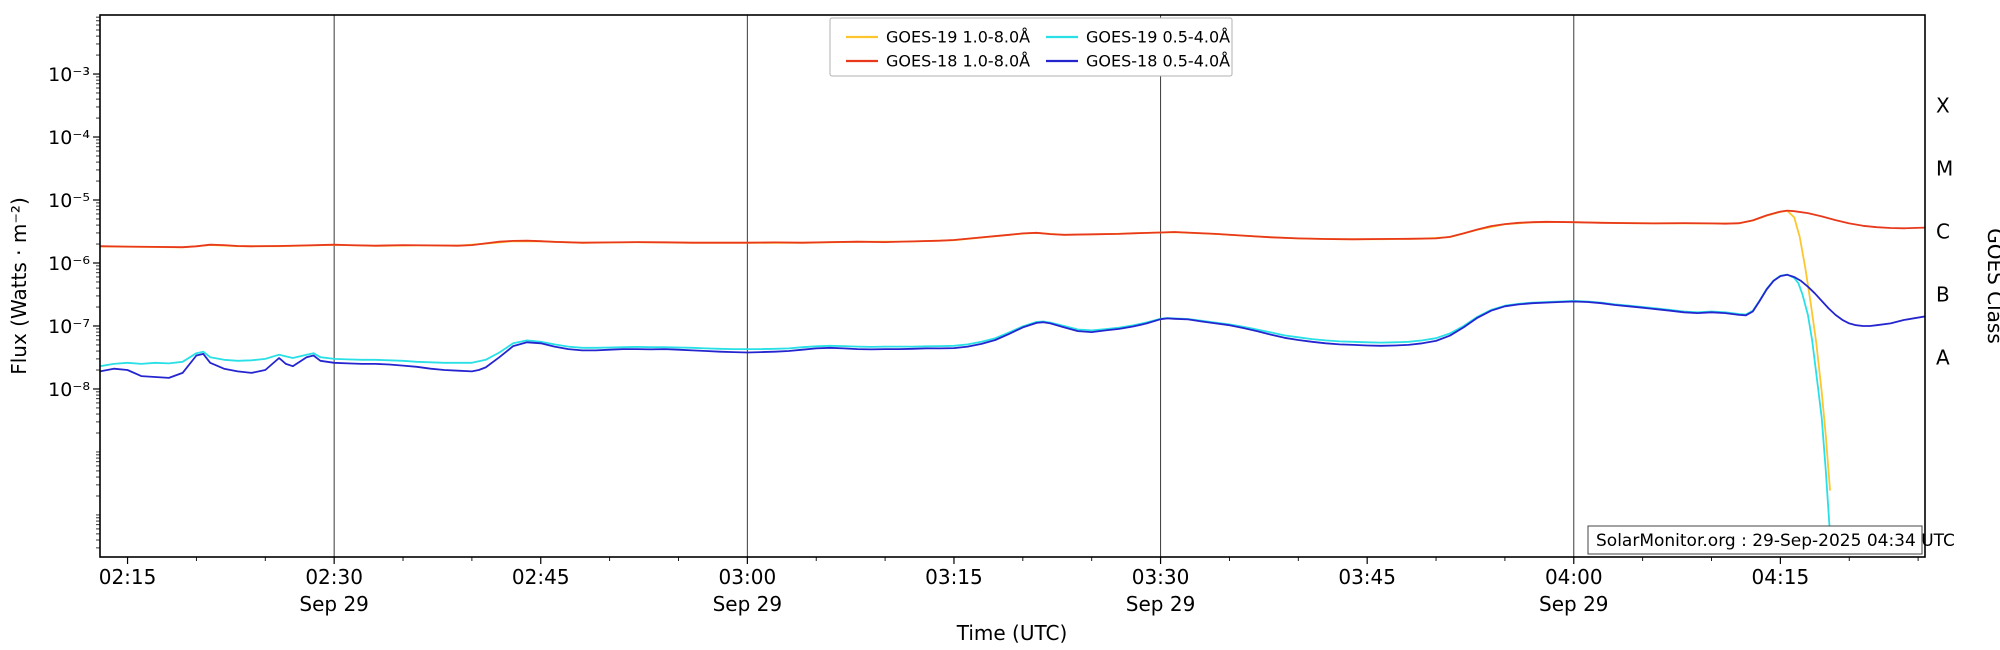  What do you see at coordinates (1012, 633) in the screenshot?
I see `x-axis-title: Time (UTC)` at bounding box center [1012, 633].